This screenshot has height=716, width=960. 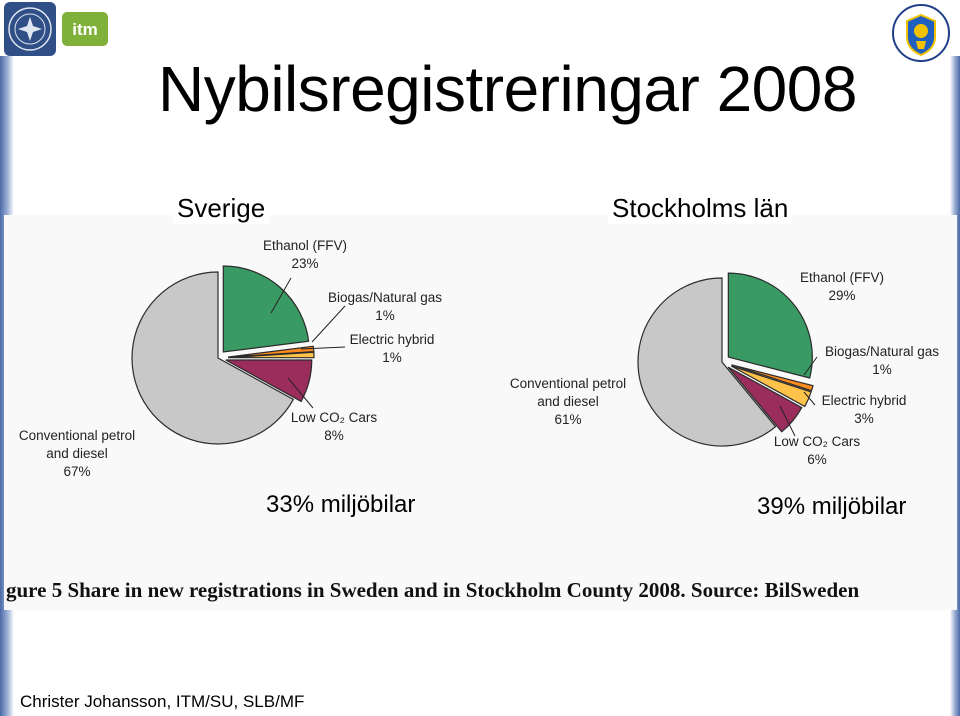 What do you see at coordinates (385, 306) in the screenshot?
I see `slice-label-biogas-0: Biogas/Natural gas 1%` at bounding box center [385, 306].